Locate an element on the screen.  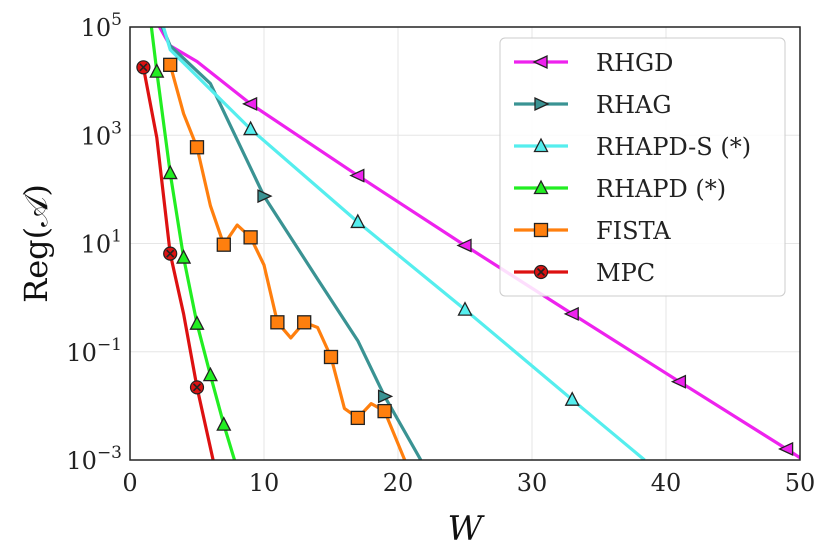
legend-entry-rhag: RHAG is located at coordinates (593, 105).